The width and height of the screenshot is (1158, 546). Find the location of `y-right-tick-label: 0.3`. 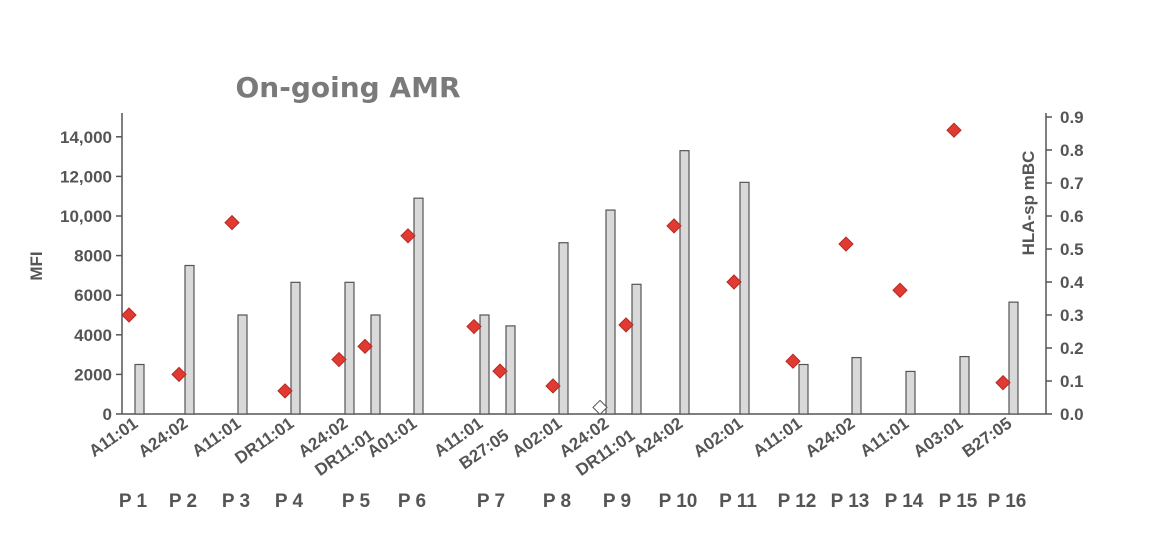

y-right-tick-label: 0.3 is located at coordinates (1072, 315).